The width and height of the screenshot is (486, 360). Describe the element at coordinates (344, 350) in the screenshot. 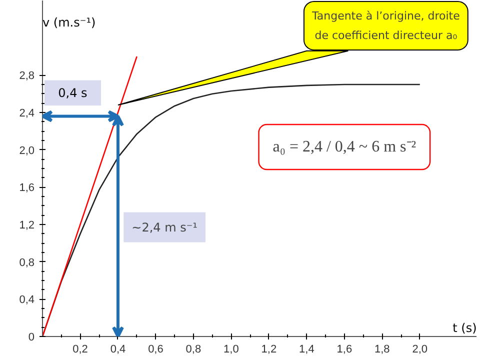

I see `x-tick-label: 1,6` at that location.